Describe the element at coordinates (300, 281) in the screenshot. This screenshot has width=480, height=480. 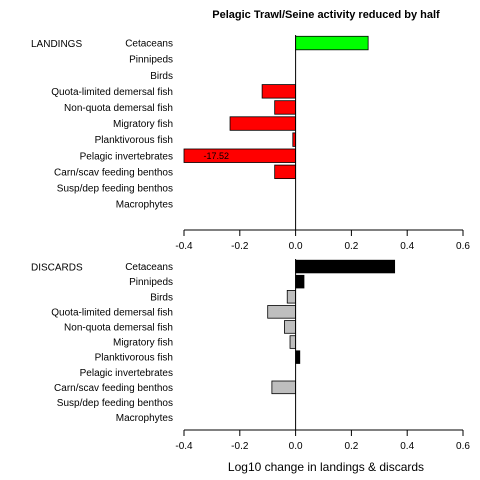
I see `bar-pinnipeds` at that location.